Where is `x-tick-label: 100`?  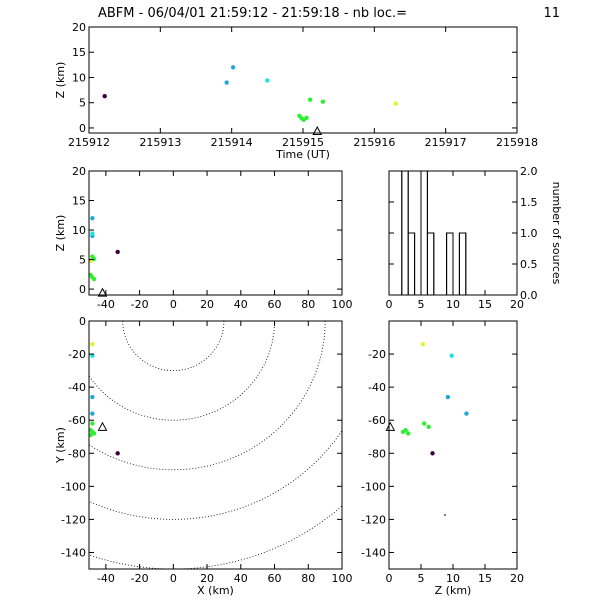
x-tick-label: 100 is located at coordinates (342, 304).